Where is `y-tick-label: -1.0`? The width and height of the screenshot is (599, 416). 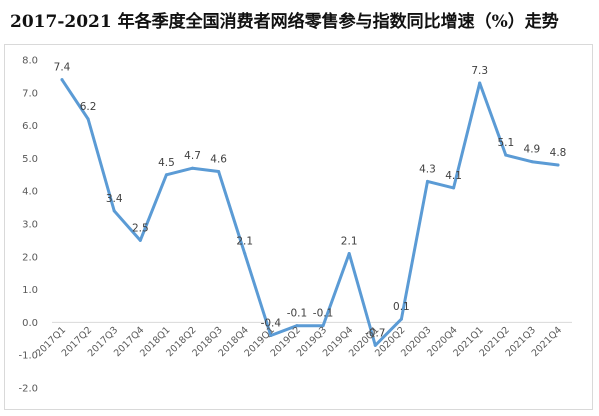 y-tick-label: -1.0 is located at coordinates (28, 356).